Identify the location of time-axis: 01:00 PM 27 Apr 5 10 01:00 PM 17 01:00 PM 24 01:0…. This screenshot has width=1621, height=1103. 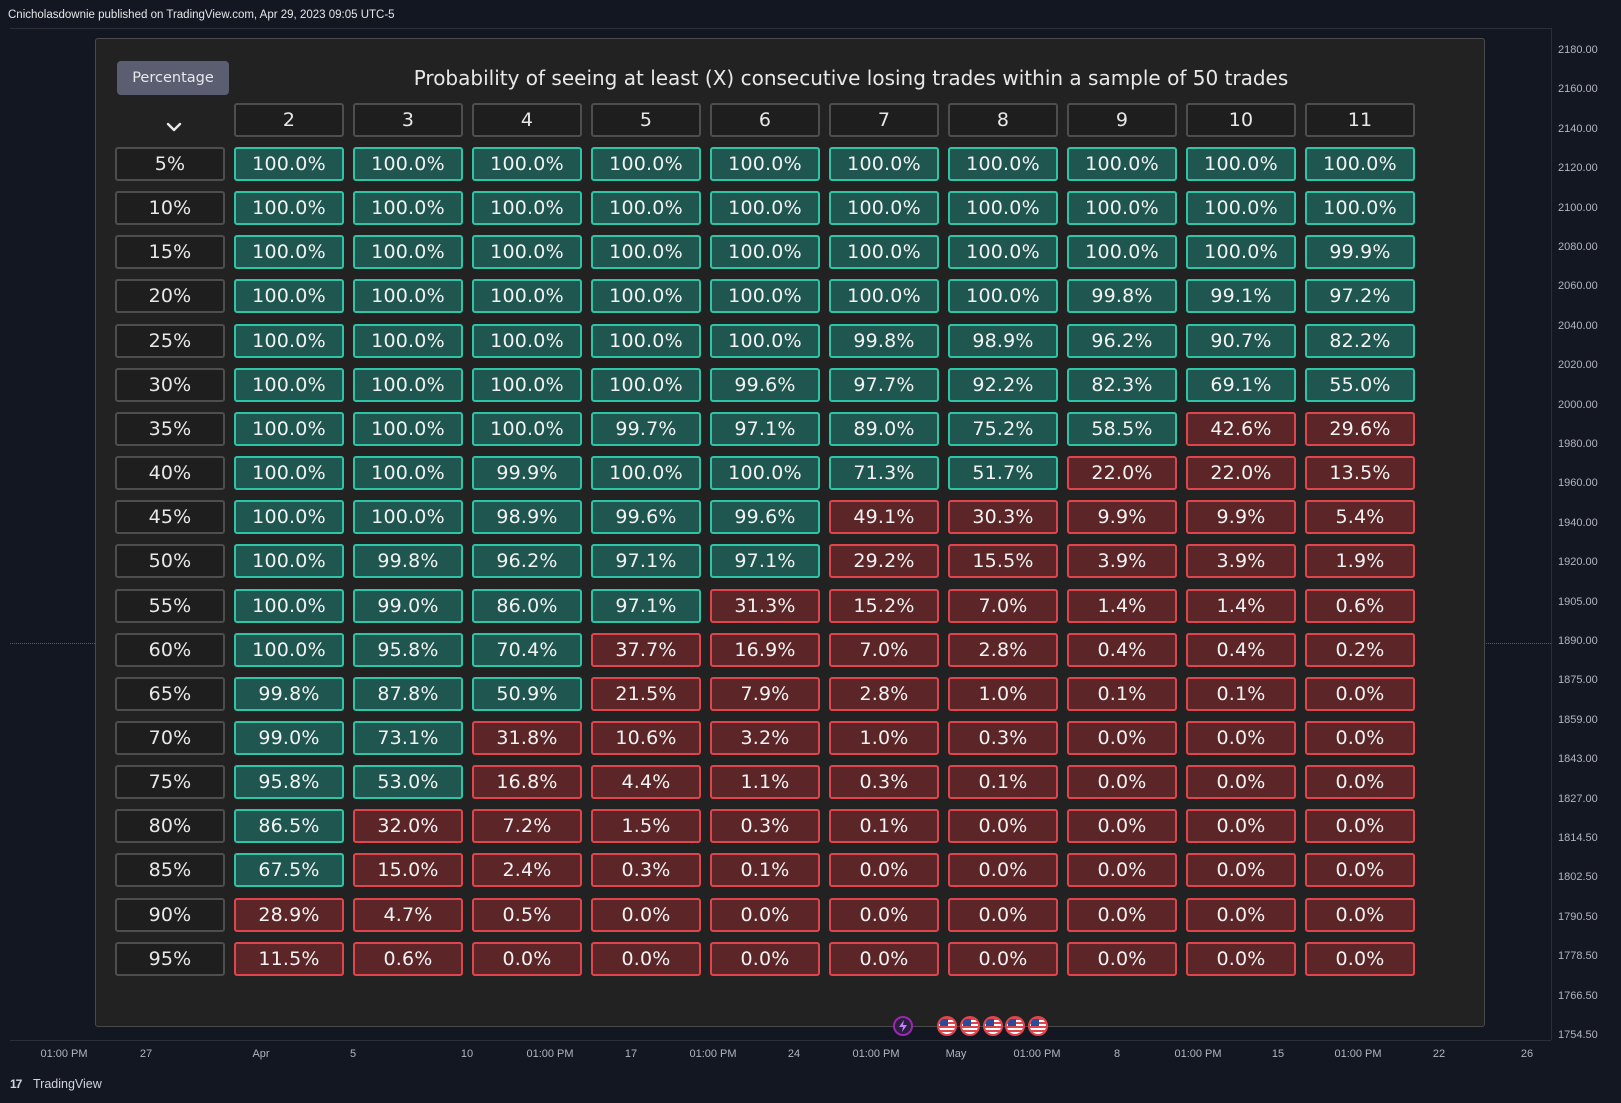
(780, 1053).